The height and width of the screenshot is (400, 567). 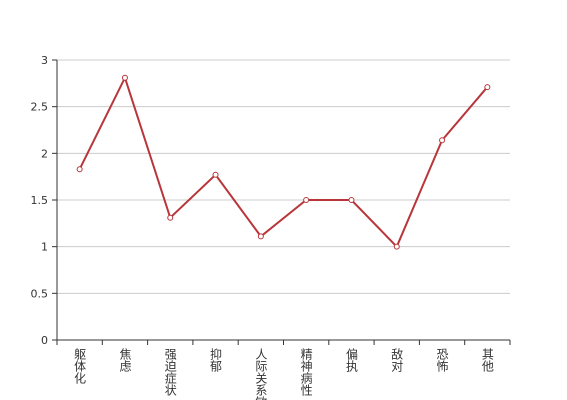 I want to click on x-tick-label: 抑郁, so click(x=216, y=360).